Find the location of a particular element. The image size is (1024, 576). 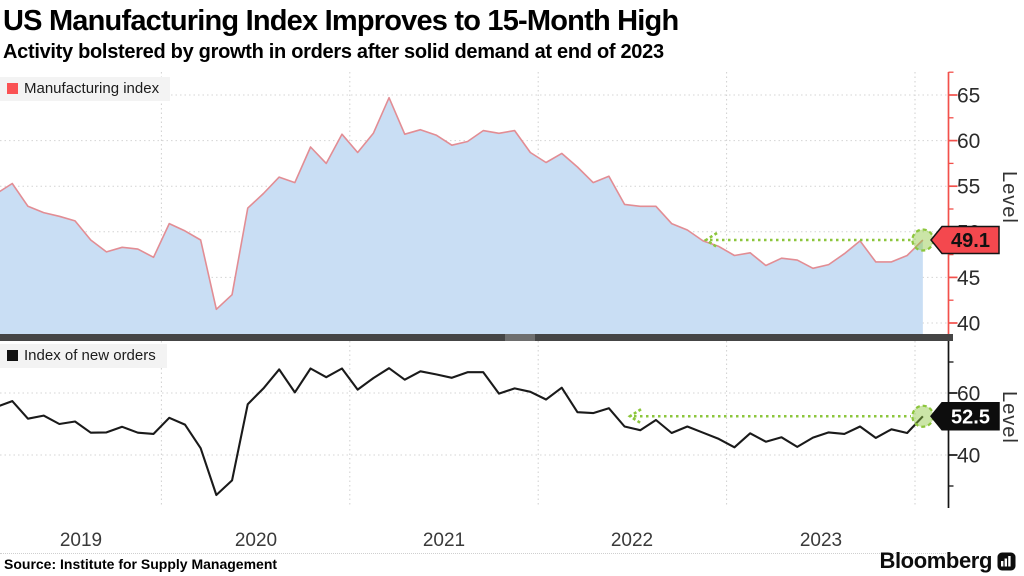

pane-resize-handle is located at coordinates (520, 337).